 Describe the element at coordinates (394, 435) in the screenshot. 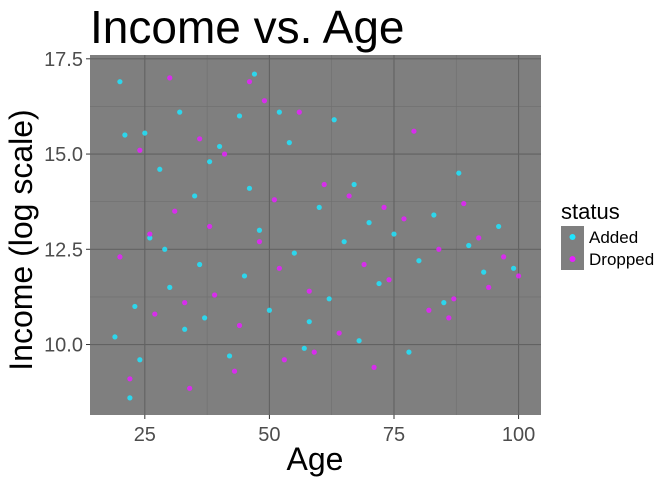

I see `x-tick-label: 75` at that location.